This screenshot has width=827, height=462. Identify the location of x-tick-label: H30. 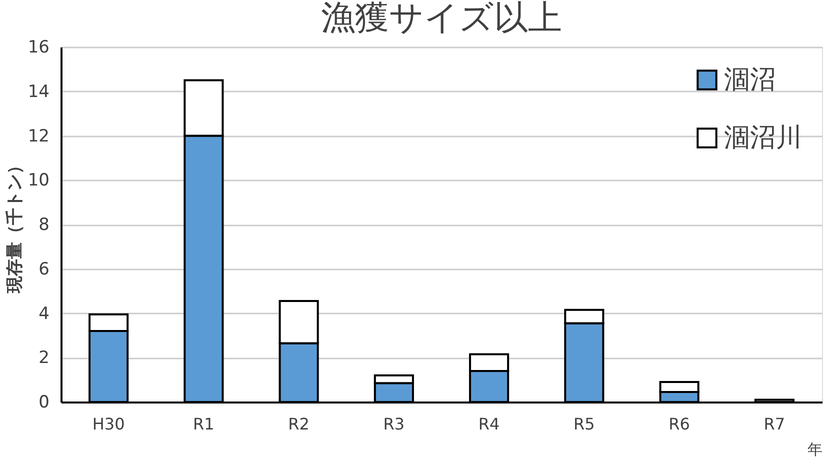
(108, 424).